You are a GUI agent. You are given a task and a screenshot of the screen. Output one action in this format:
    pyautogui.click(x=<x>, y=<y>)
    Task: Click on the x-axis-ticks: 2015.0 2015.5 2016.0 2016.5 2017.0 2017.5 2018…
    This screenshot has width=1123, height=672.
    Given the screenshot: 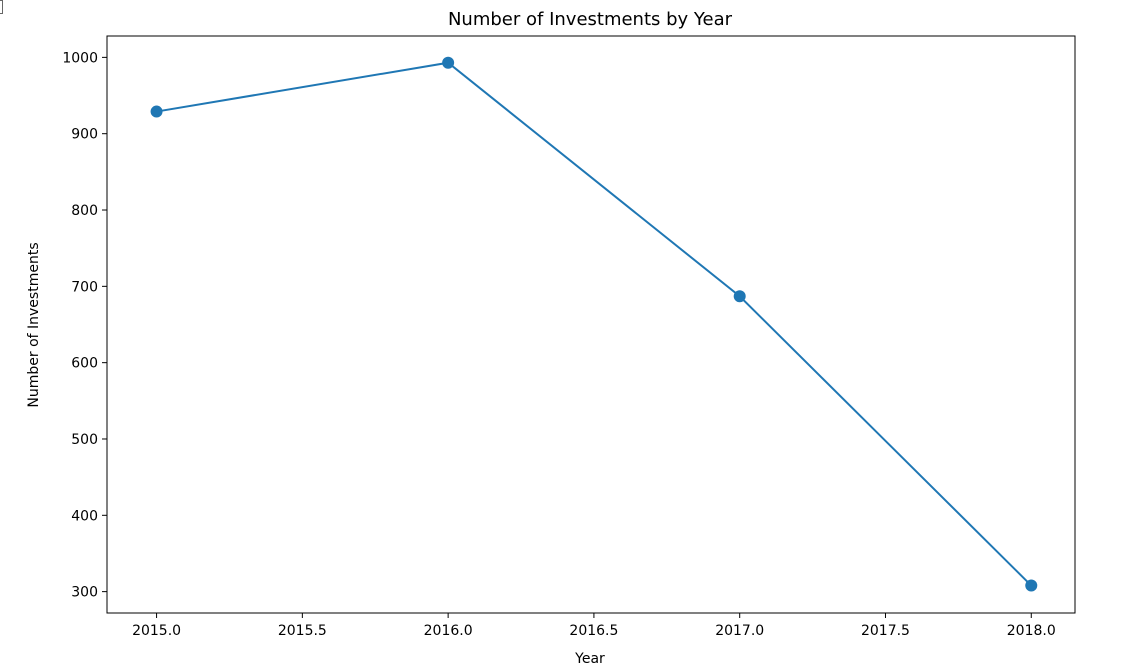 What is the action you would take?
    pyautogui.click(x=594, y=626)
    